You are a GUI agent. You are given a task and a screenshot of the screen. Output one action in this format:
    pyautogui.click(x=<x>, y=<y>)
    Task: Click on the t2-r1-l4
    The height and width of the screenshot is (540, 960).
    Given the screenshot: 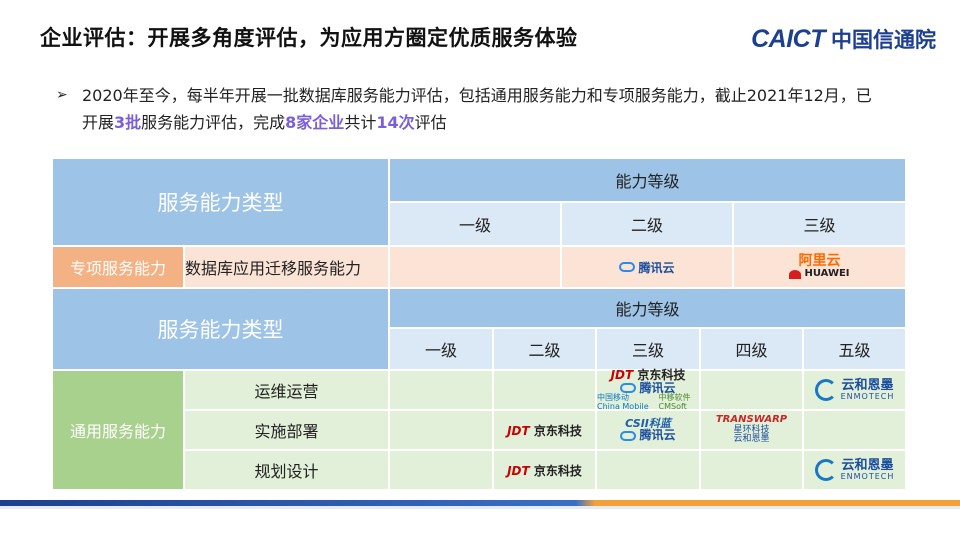 What is the action you would take?
    pyautogui.click(x=752, y=391)
    